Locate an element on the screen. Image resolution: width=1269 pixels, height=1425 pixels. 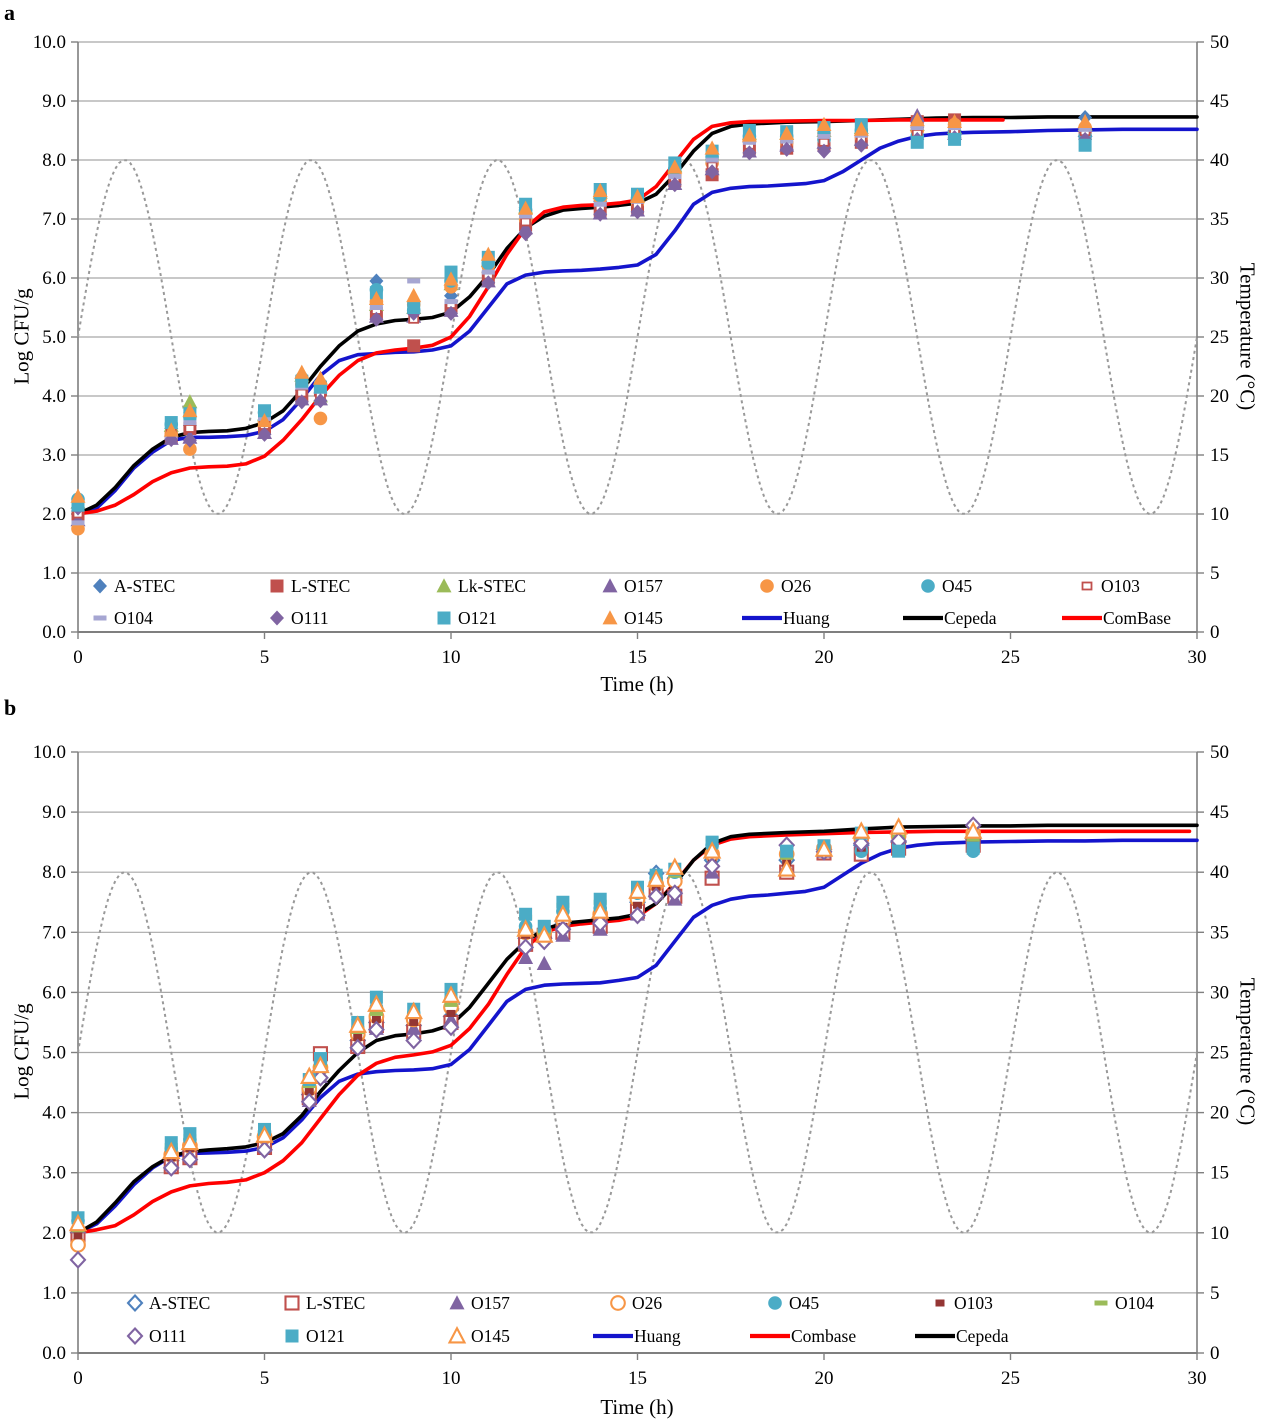
panel-a-legend-label-O145: O145 is located at coordinates (643, 618).